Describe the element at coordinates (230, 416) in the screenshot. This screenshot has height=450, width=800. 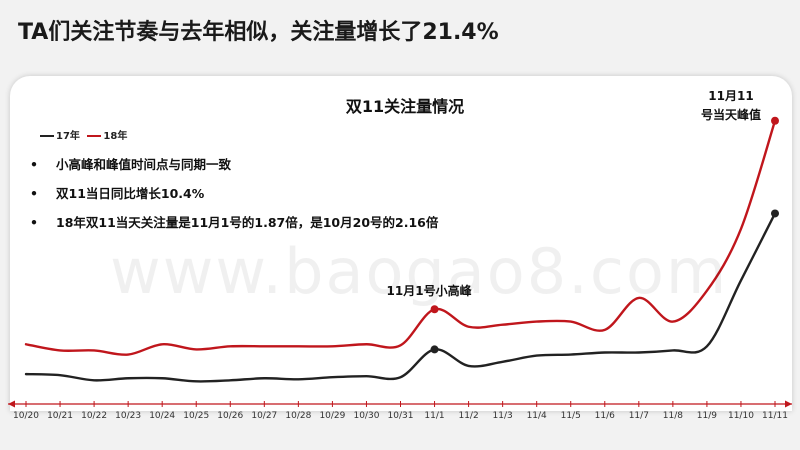
I see `x-tick-label: 10/26` at that location.